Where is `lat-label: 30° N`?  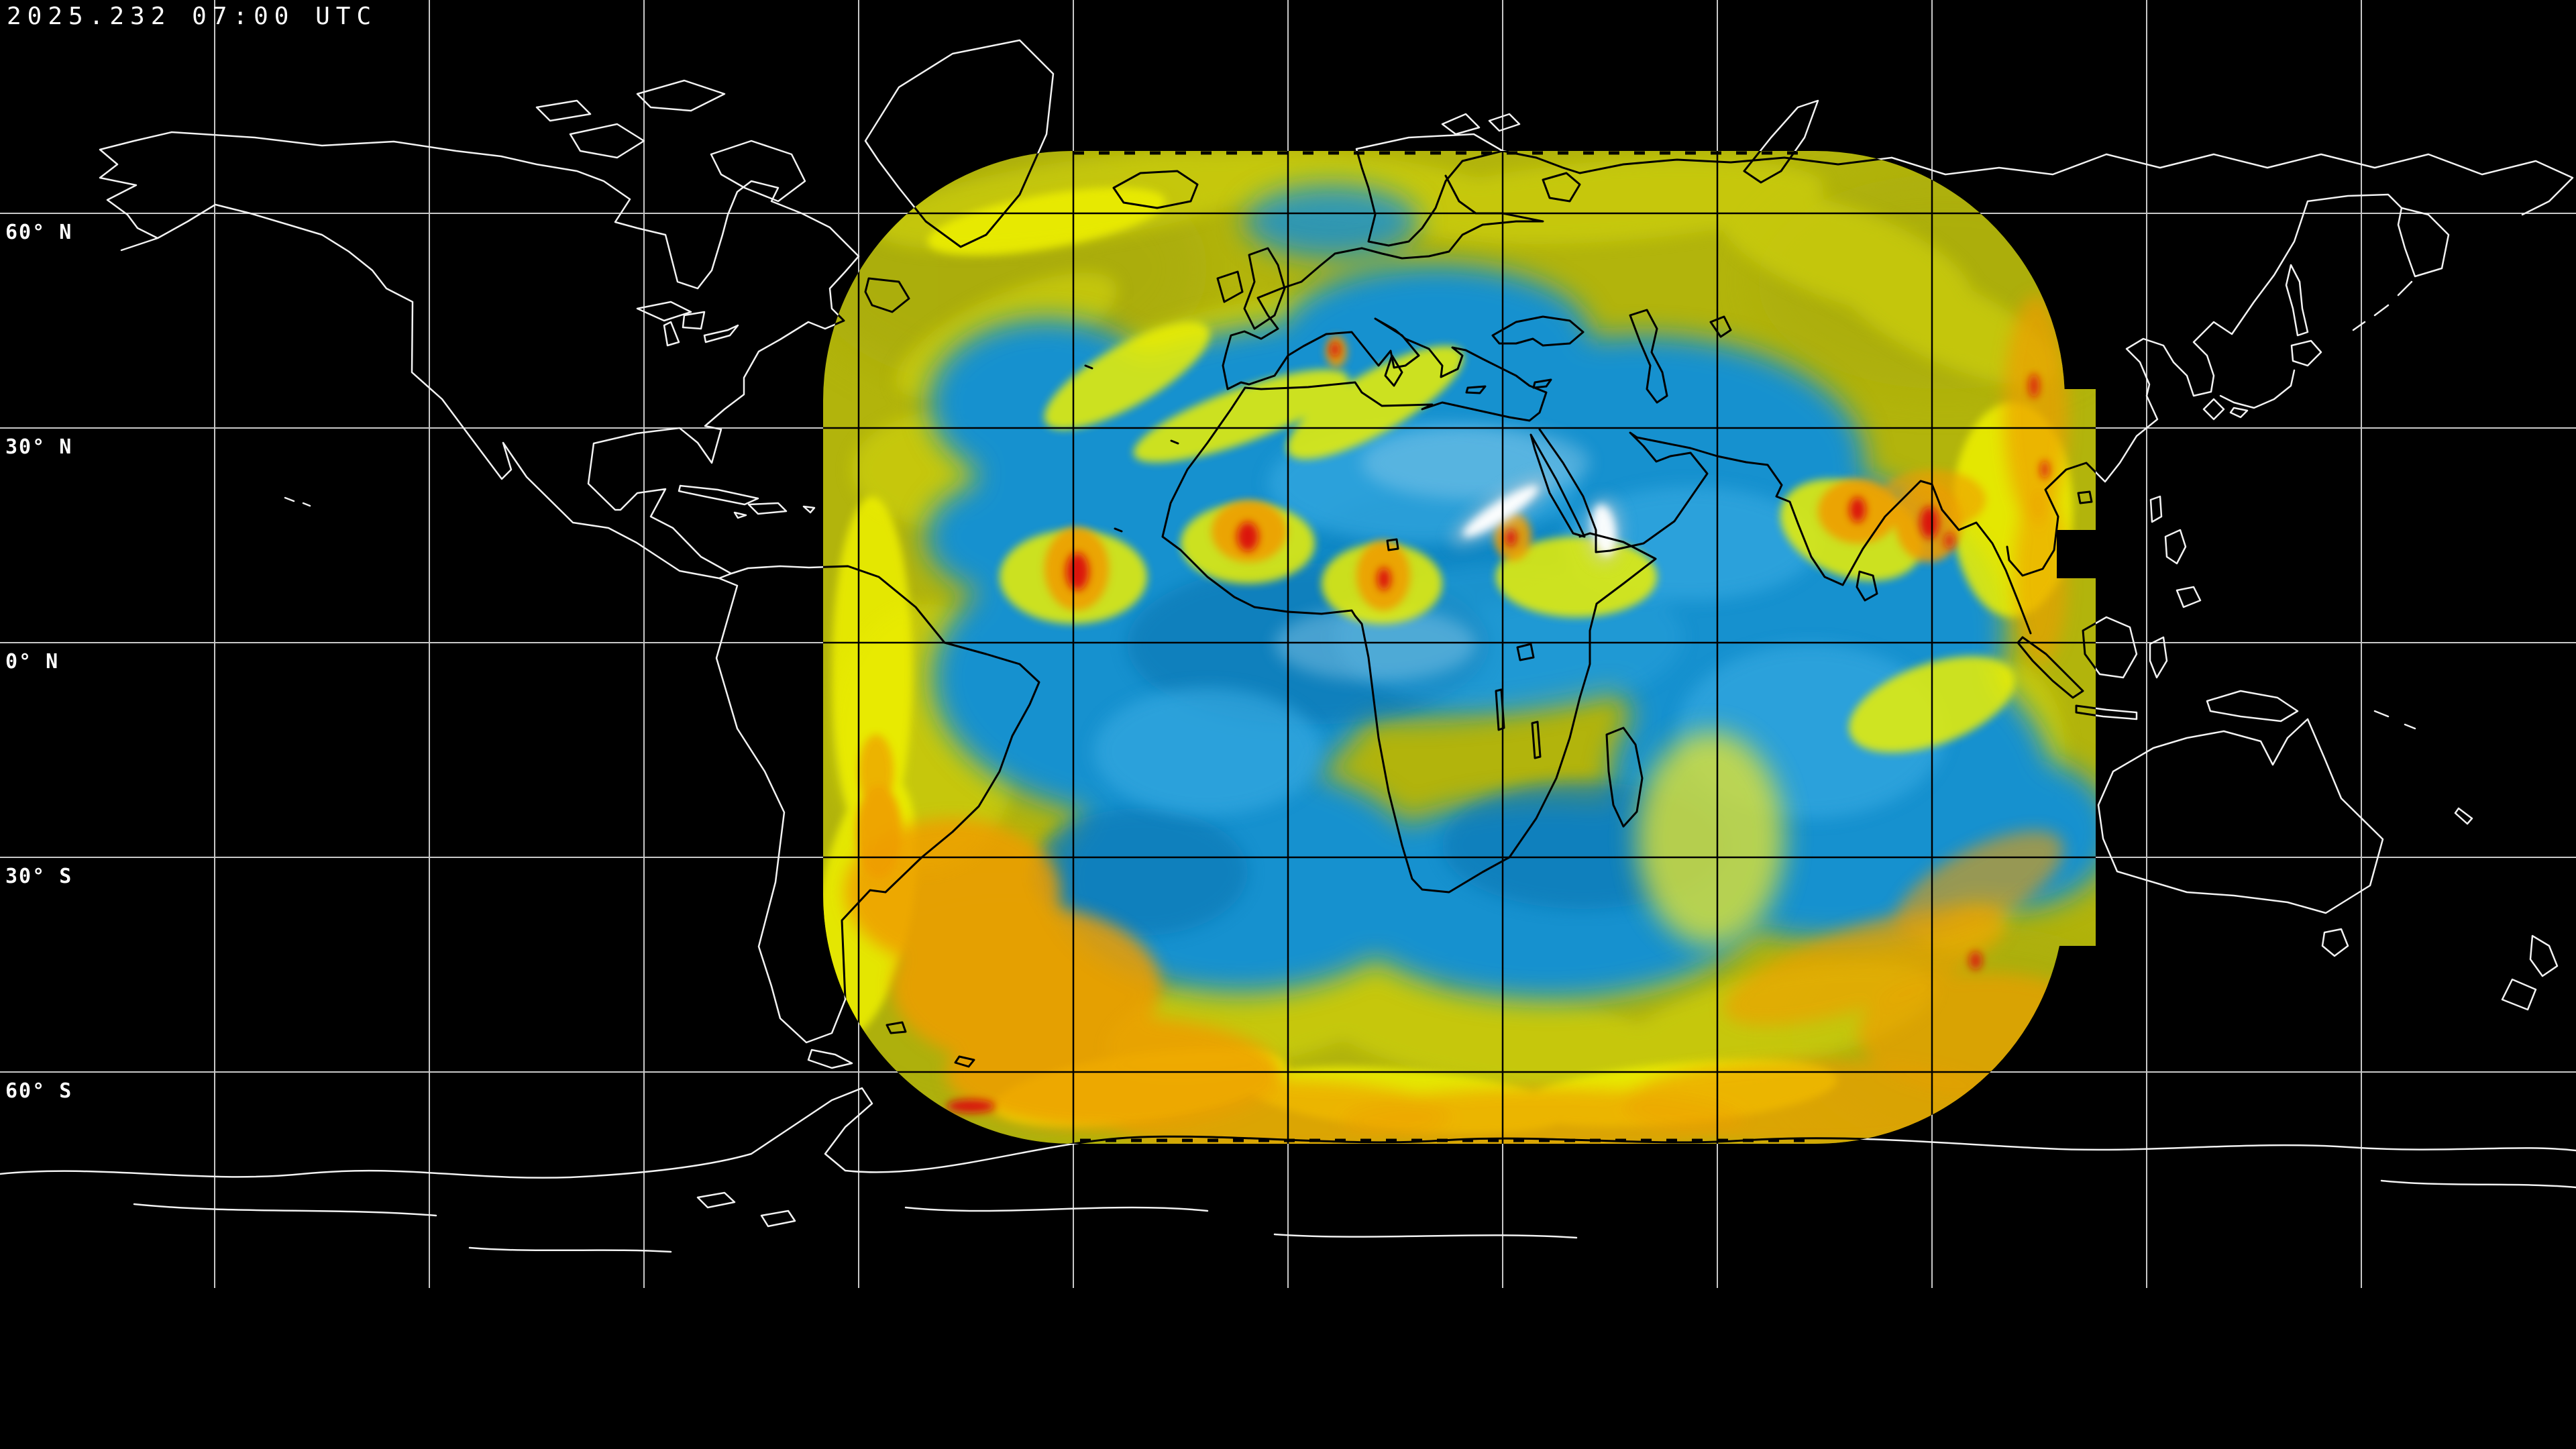 lat-label: 30° N is located at coordinates (38, 447).